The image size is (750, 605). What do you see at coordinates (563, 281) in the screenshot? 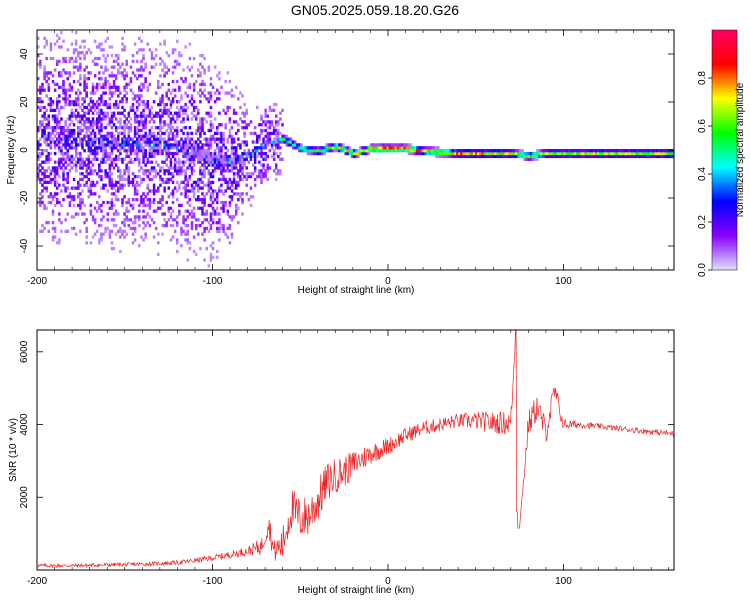
I see `x-tick-label: 100` at bounding box center [563, 281].